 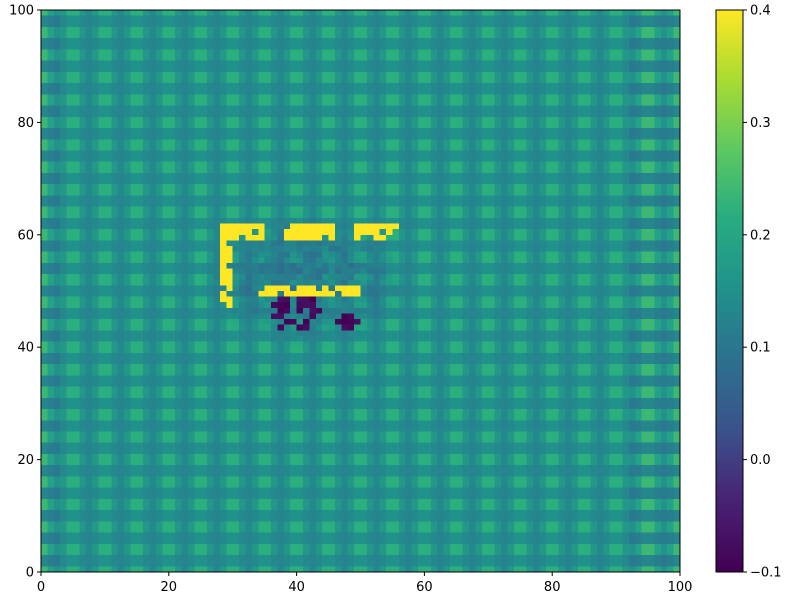 What do you see at coordinates (25, 460) in the screenshot?
I see `y-tick-label: 20` at bounding box center [25, 460].